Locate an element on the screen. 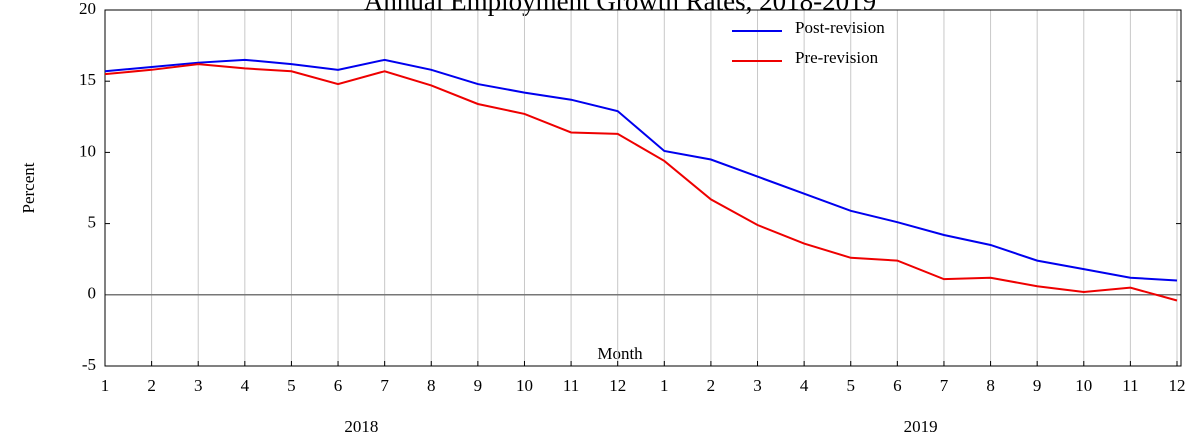  x-group-label: 2018 is located at coordinates (361, 426).